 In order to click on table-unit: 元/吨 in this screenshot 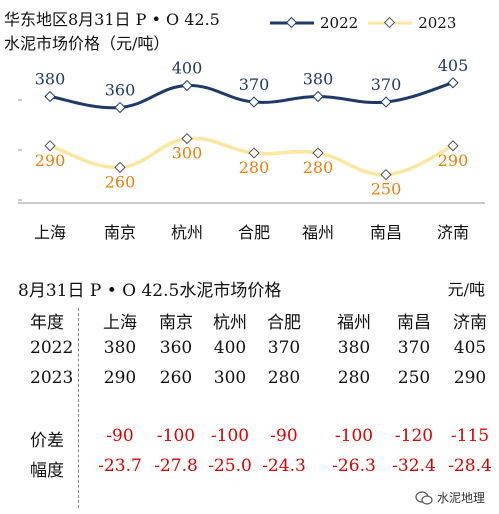, I will do `click(466, 289)`.